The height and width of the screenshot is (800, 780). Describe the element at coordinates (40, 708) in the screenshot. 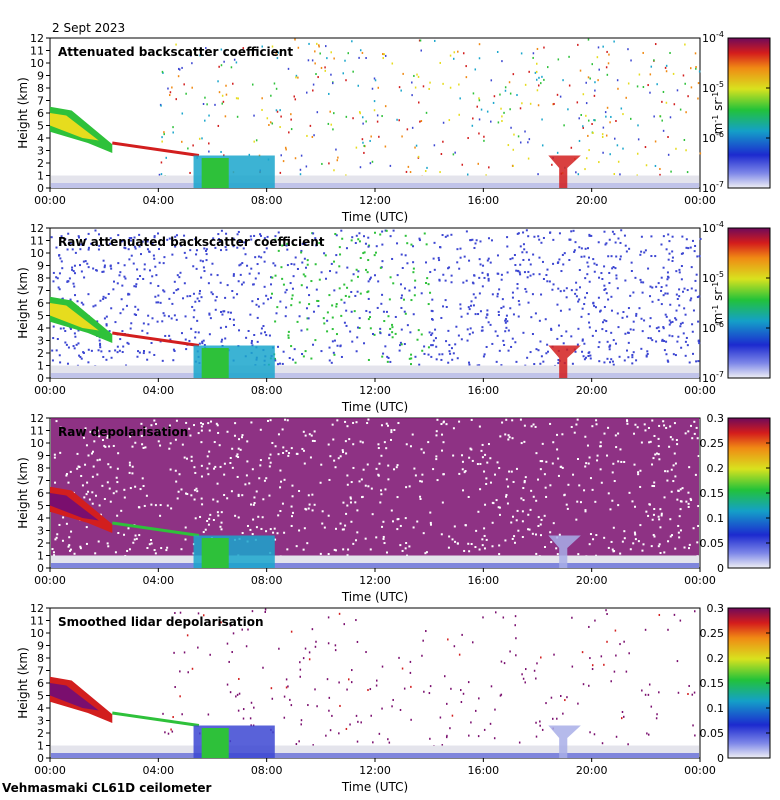

I see `y-tick-label: 4` at that location.